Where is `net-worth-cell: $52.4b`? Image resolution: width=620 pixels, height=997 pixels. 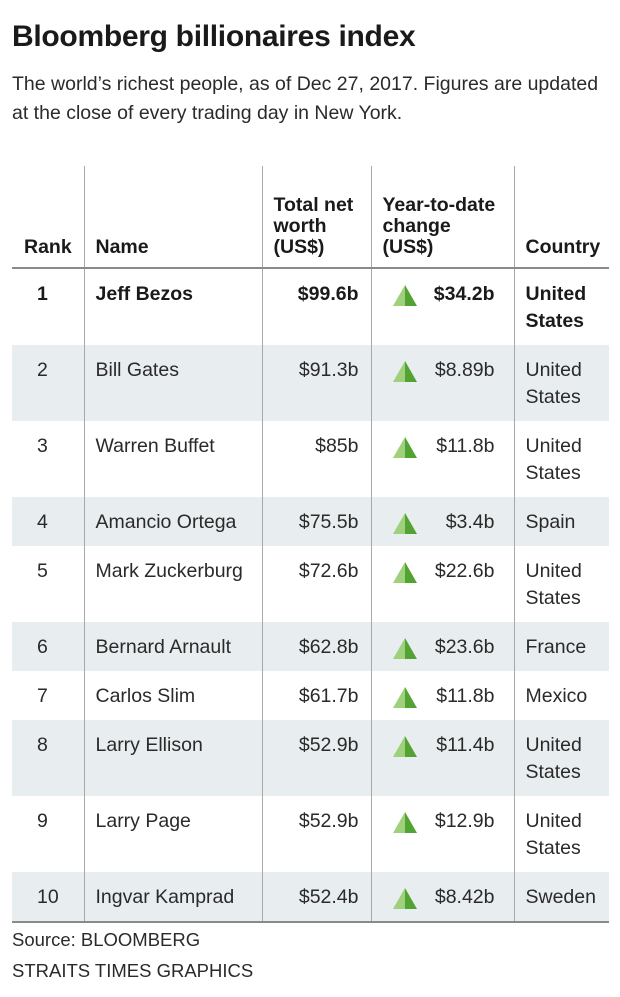 net-worth-cell: $52.4b is located at coordinates (316, 897).